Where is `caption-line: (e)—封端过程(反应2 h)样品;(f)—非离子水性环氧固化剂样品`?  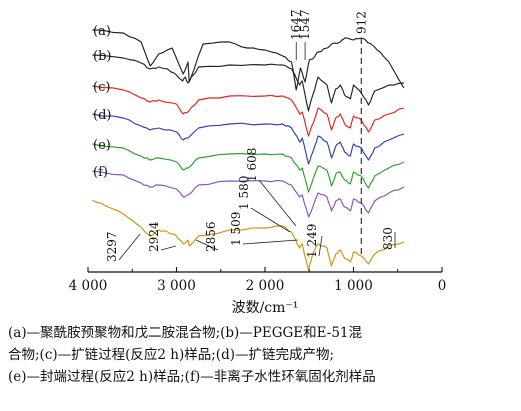
caption-line: (e)—封端过程(反应2 h)样品;(f)—非离子水性环氧固化剂样品 is located at coordinates (192, 377).